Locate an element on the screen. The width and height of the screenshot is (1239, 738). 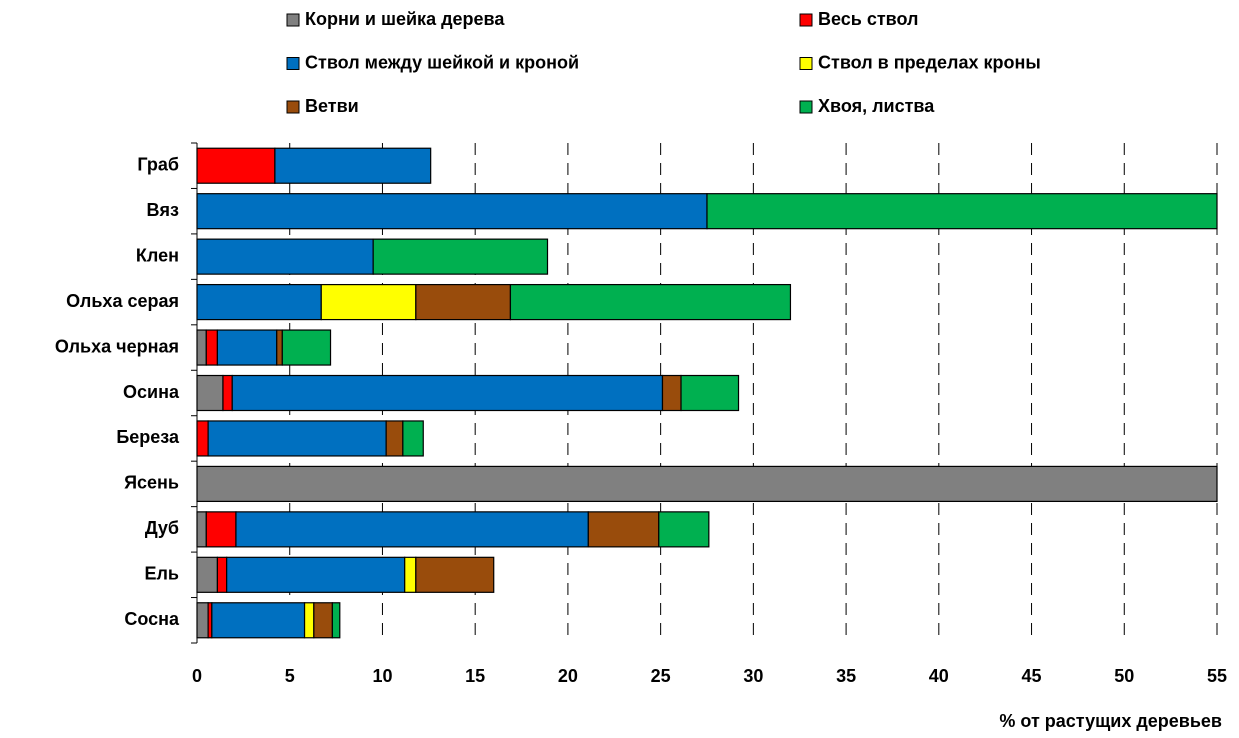
legend-label: Ствол в пределах кроны is located at coordinates (929, 62).